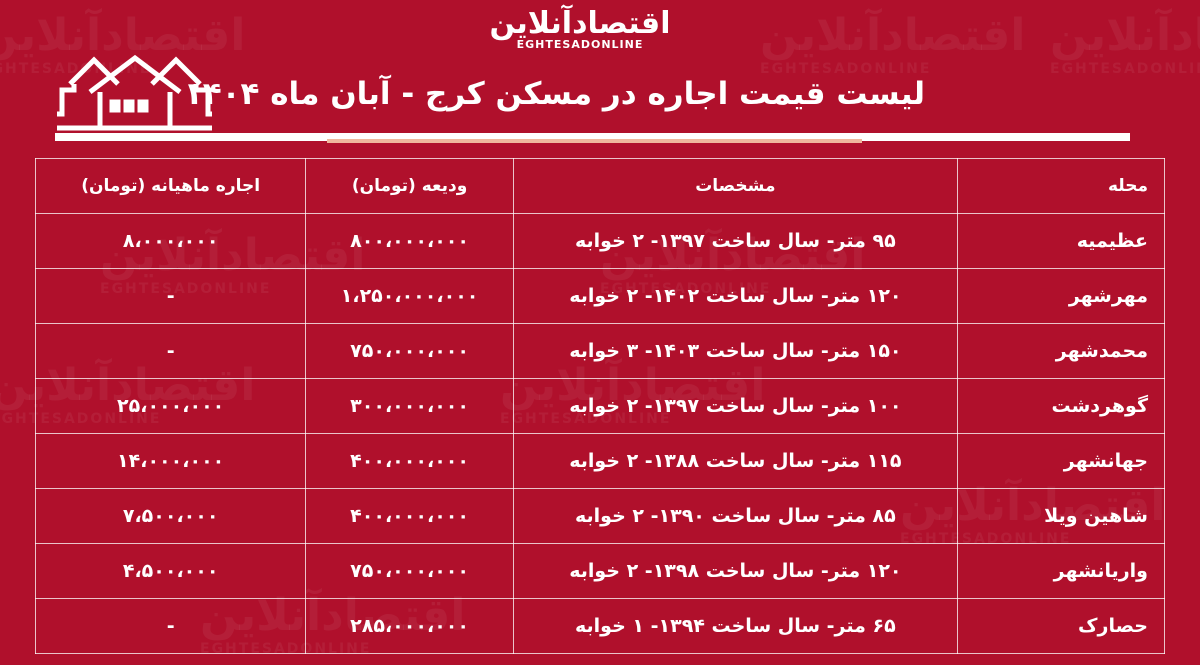  What do you see at coordinates (735, 461) in the screenshot?
I see `cell-specs: ۱۱۵ متر- سال ساخت ۱۳۸۸- ۲ خوابه` at bounding box center [735, 461].